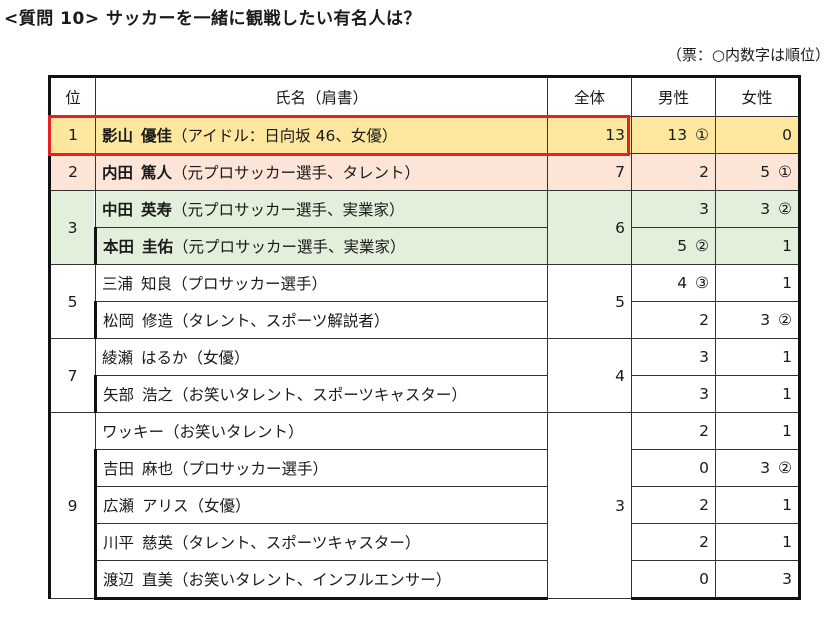 The image size is (840, 617). What do you see at coordinates (164, 358) in the screenshot?
I see `given-name: はるか` at bounding box center [164, 358].